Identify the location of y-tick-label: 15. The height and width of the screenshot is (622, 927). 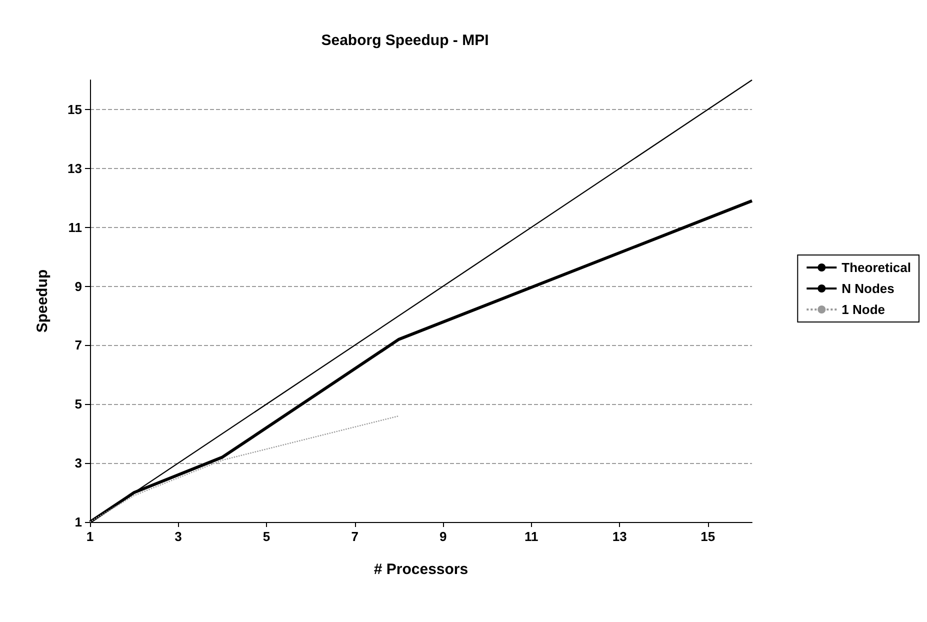
(75, 109).